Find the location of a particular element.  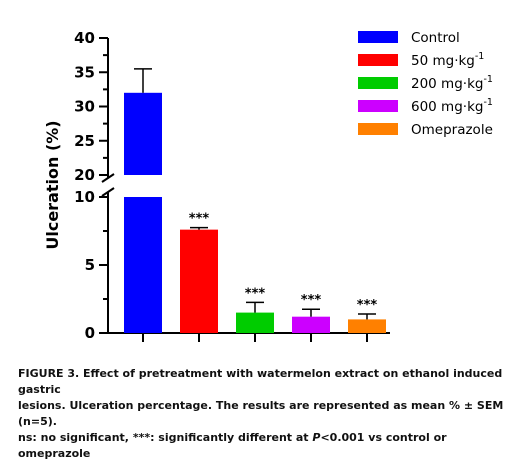

legend-label: 600 mg·kg-1 is located at coordinates (452, 106).